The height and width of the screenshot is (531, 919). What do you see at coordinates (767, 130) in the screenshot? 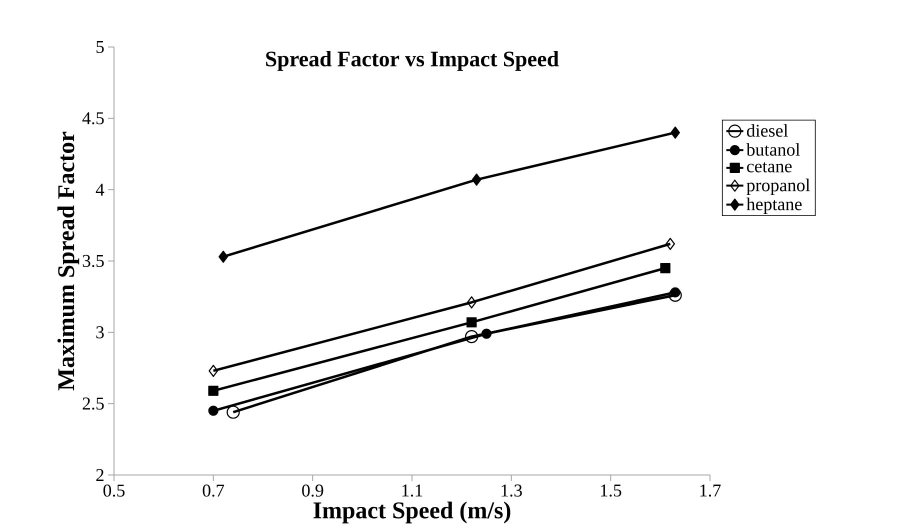
I see `legend-label: diesel` at bounding box center [767, 130].